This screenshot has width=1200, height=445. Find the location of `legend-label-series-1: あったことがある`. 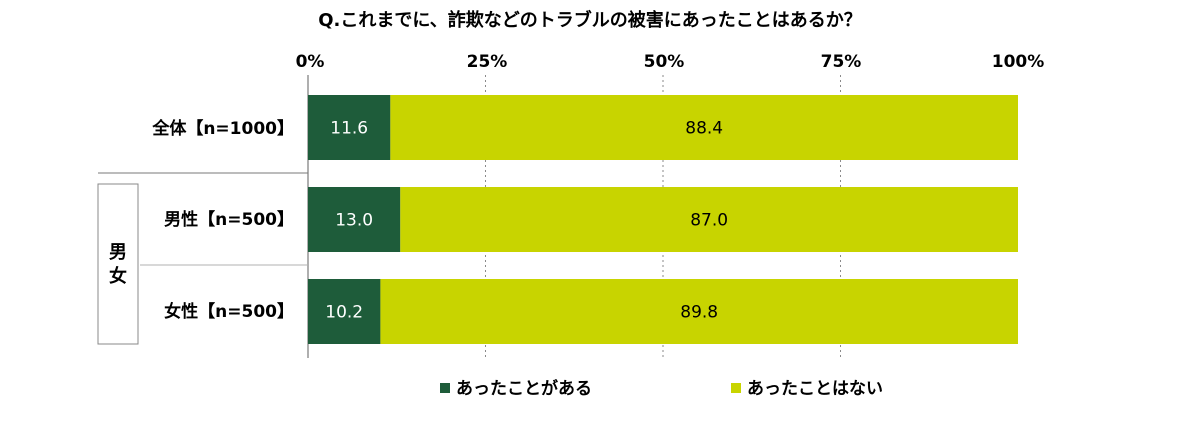

legend-label-series-1: あったことがある is located at coordinates (524, 388).